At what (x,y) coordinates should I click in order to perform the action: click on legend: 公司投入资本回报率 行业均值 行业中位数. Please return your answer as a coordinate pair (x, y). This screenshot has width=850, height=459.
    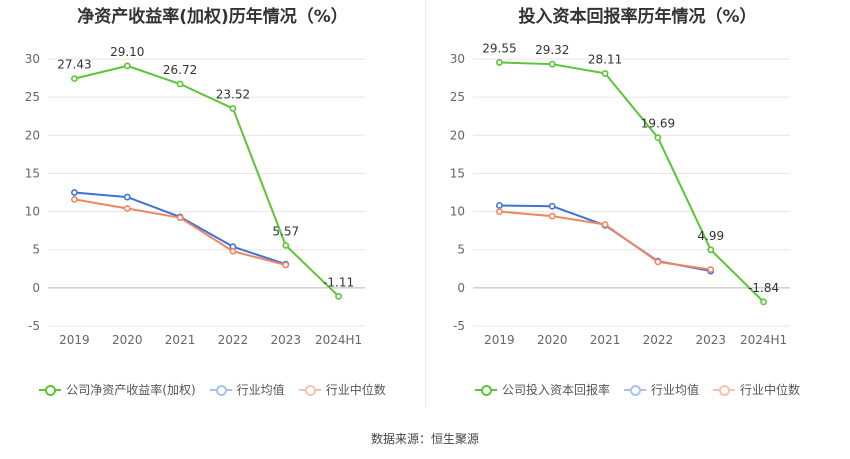
    Looking at the image, I should click on (637, 389).